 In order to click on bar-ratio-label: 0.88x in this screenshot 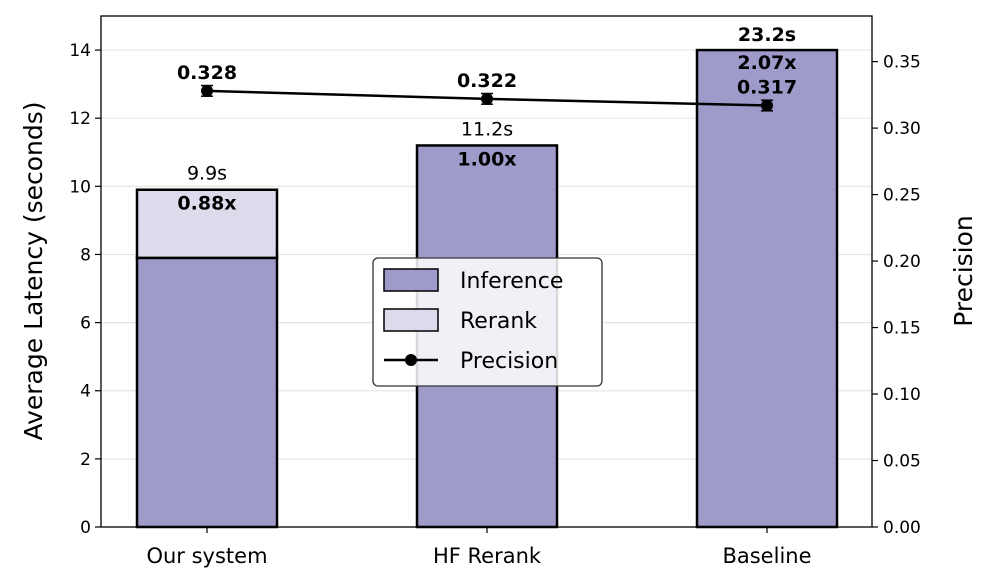, I will do `click(206, 204)`.